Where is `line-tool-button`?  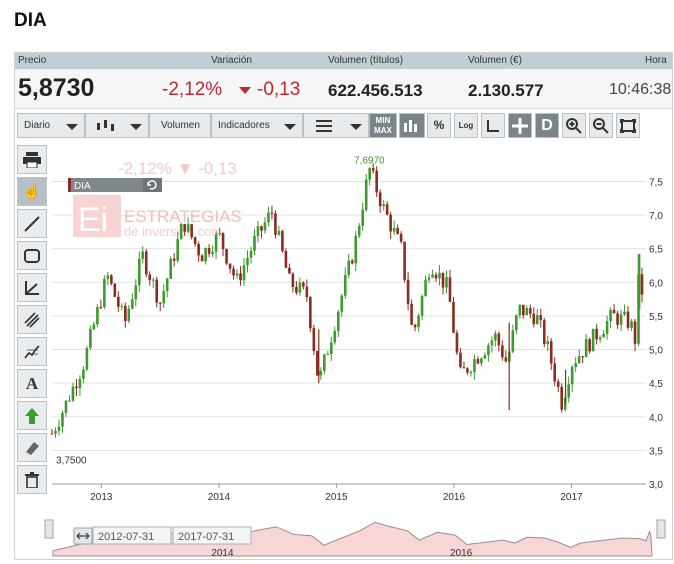
line-tool-button is located at coordinates (32, 223).